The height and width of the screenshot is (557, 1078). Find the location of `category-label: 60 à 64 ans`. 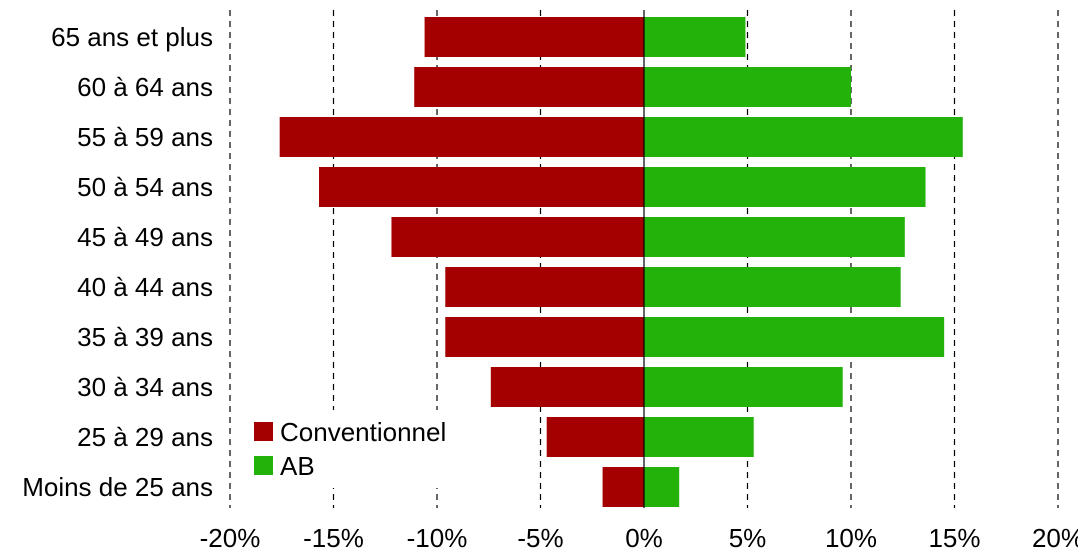

category-label: 60 à 64 ans is located at coordinates (145, 87).